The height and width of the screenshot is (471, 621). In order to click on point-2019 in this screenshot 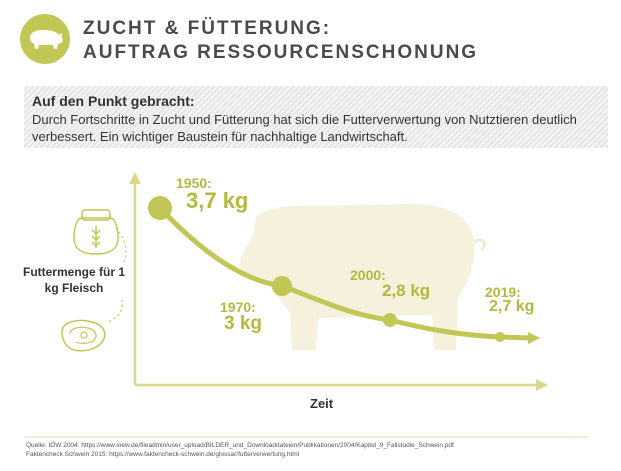, I will do `click(500, 337)`.